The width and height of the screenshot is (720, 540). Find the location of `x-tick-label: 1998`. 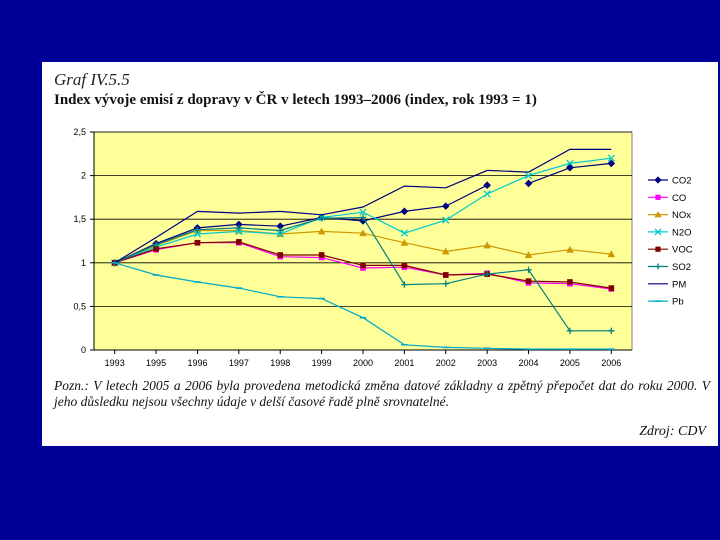

x-tick-label: 1998 is located at coordinates (280, 363).